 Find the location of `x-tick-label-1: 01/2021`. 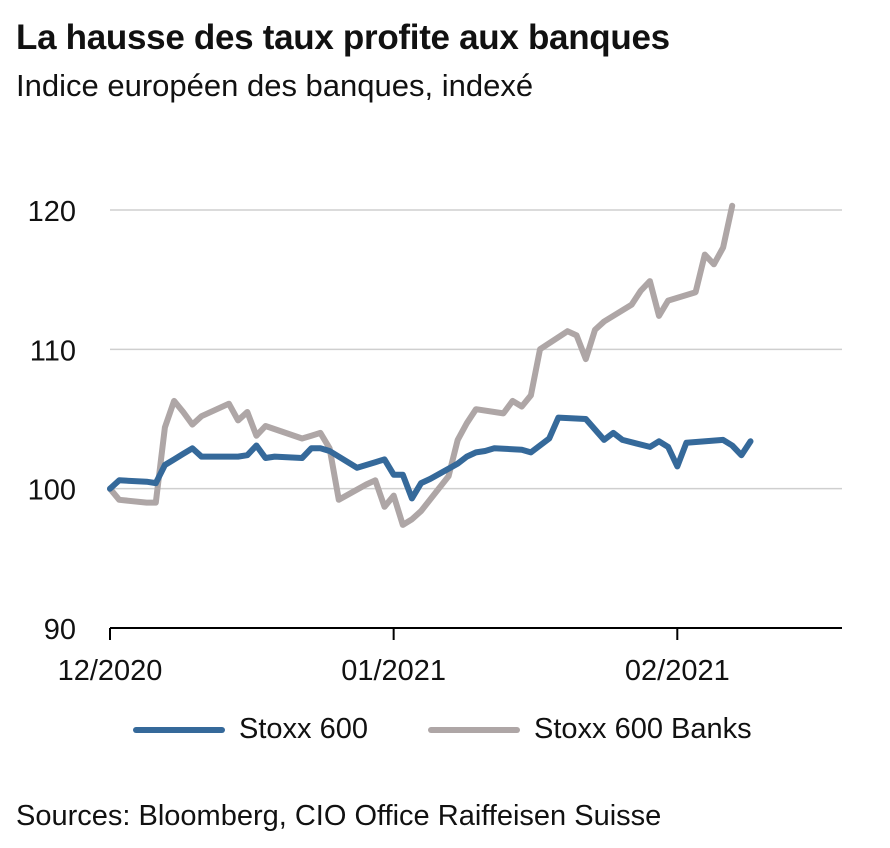

x-tick-label-1: 01/2021 is located at coordinates (393, 671).